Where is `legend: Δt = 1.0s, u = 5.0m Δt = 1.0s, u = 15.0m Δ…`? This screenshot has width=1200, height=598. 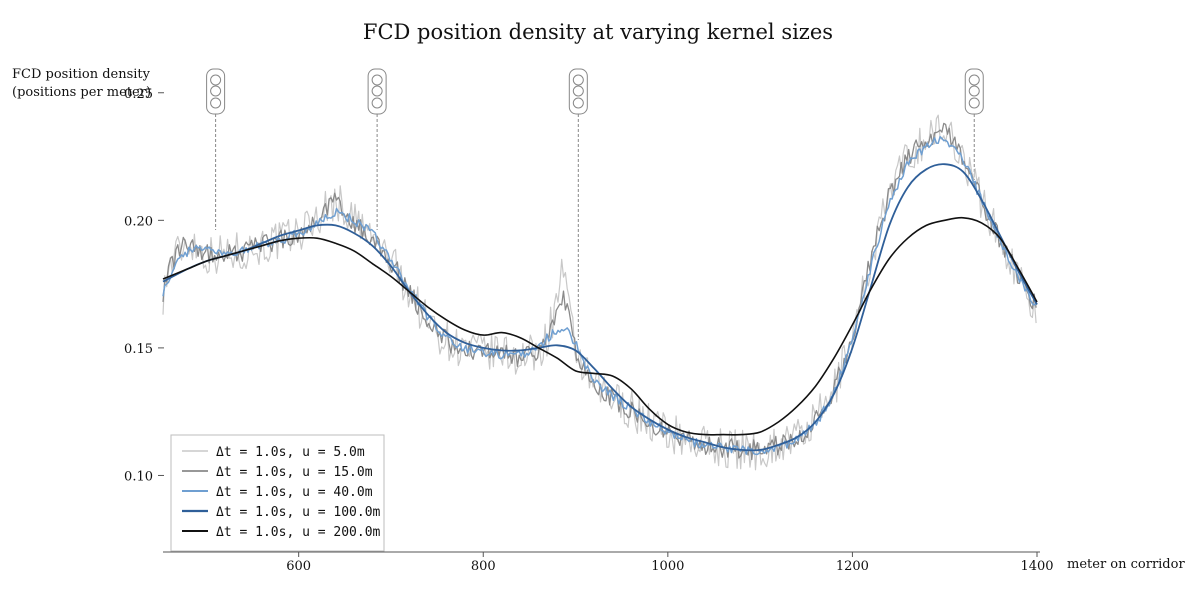 legend: Δt = 1.0s, u = 5.0m Δt = 1.0s, u = 15.0m Δ… is located at coordinates (277, 493).